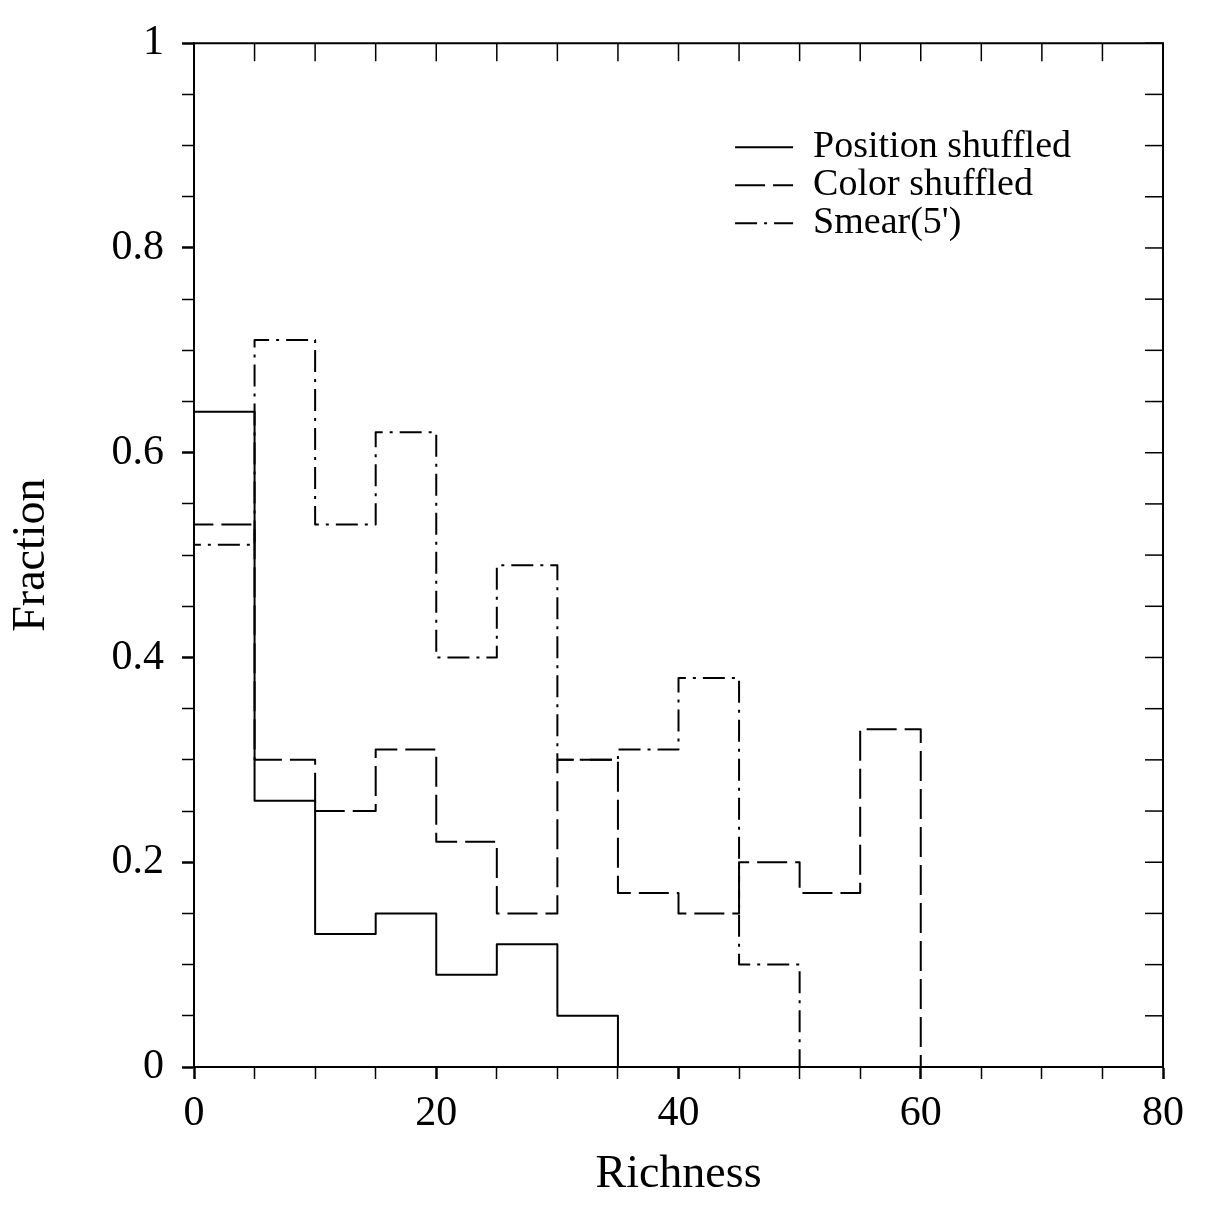 The width and height of the screenshot is (1205, 1207). What do you see at coordinates (153, 1064) in the screenshot?
I see `y-tick-label: 0` at bounding box center [153, 1064].